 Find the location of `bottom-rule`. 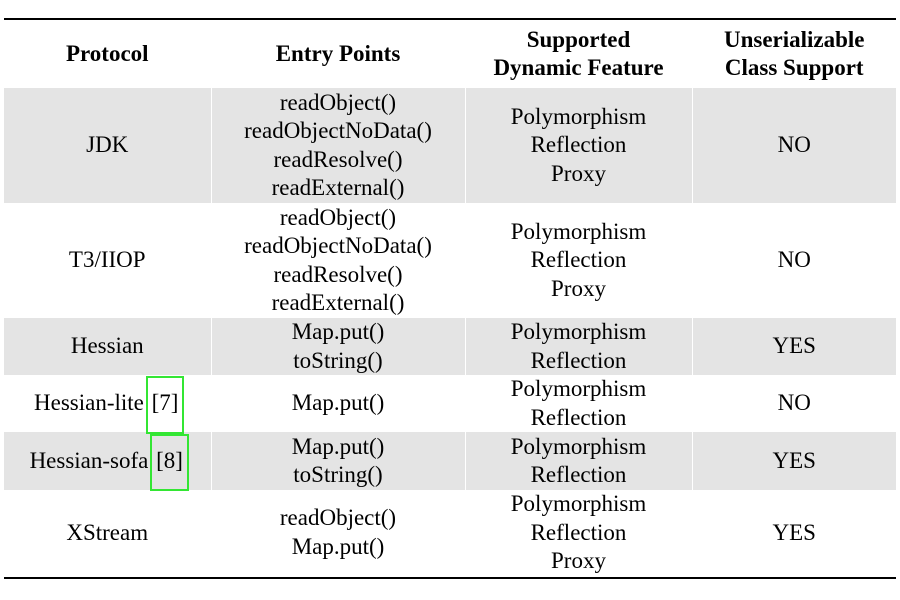

bottom-rule is located at coordinates (450, 578).